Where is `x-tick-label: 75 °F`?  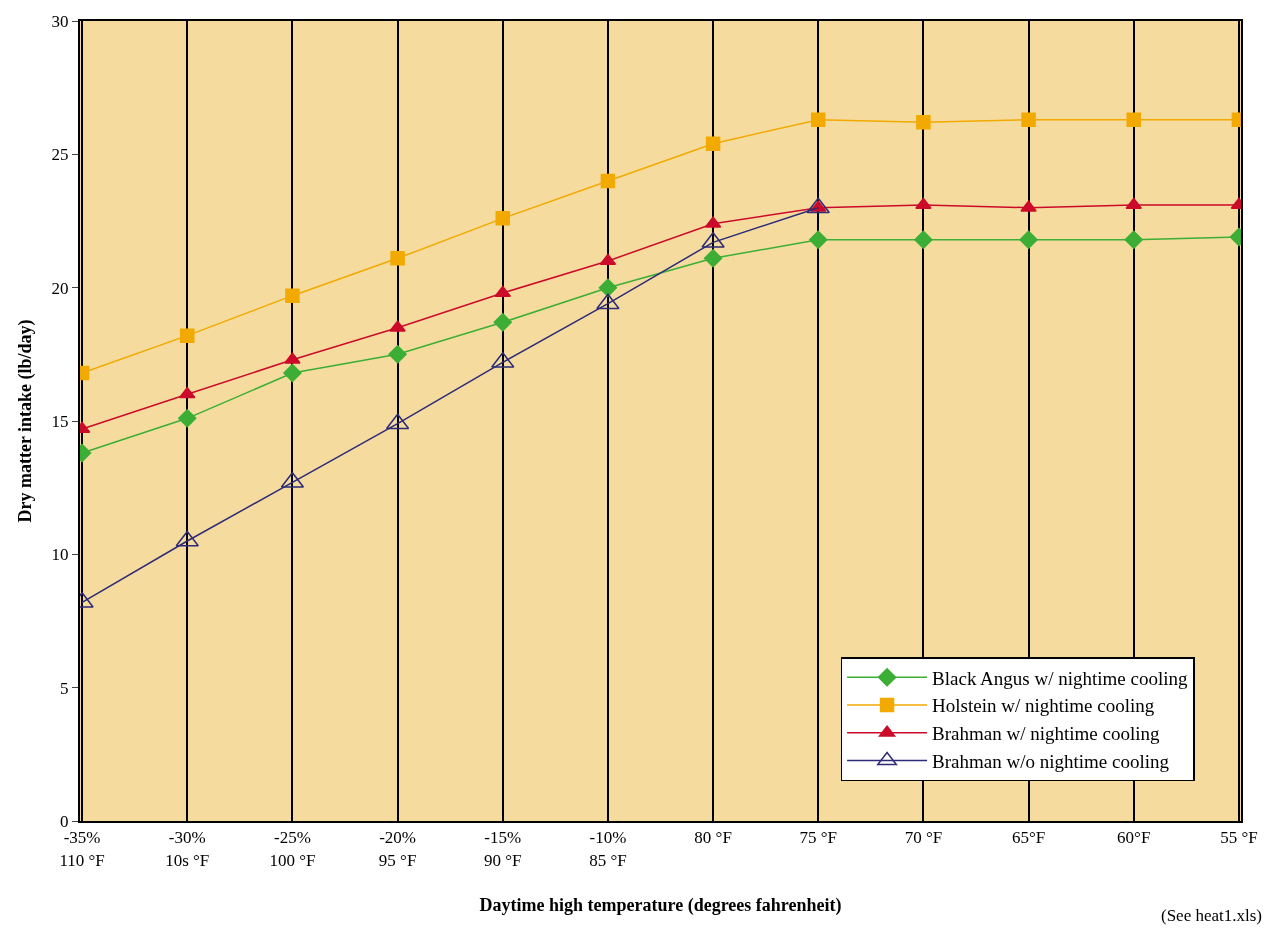
x-tick-label: 75 °F is located at coordinates (818, 838).